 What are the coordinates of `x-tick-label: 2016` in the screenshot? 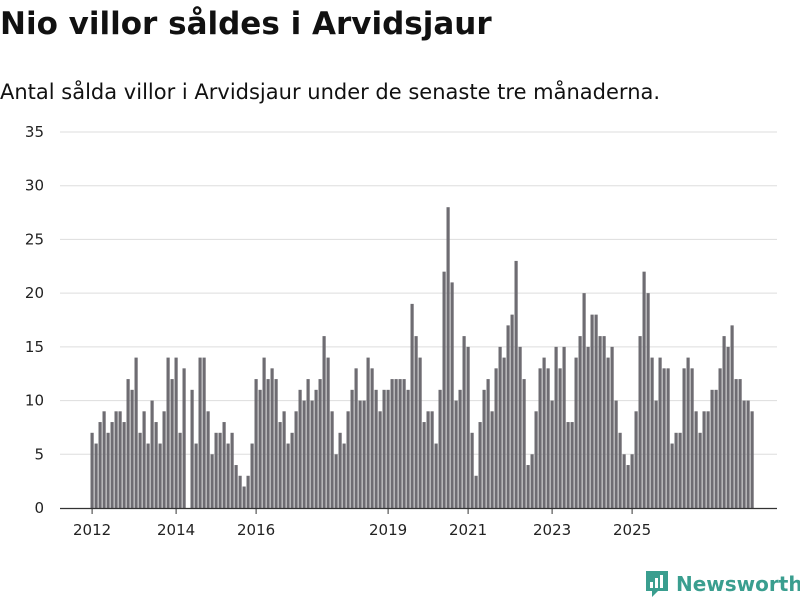 It's located at (256, 530).